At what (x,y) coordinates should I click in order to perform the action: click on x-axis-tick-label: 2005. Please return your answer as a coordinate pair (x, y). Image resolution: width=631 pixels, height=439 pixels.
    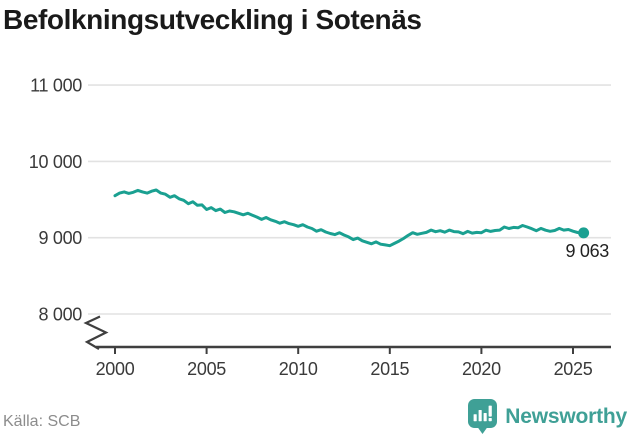
    Looking at the image, I should click on (206, 369).